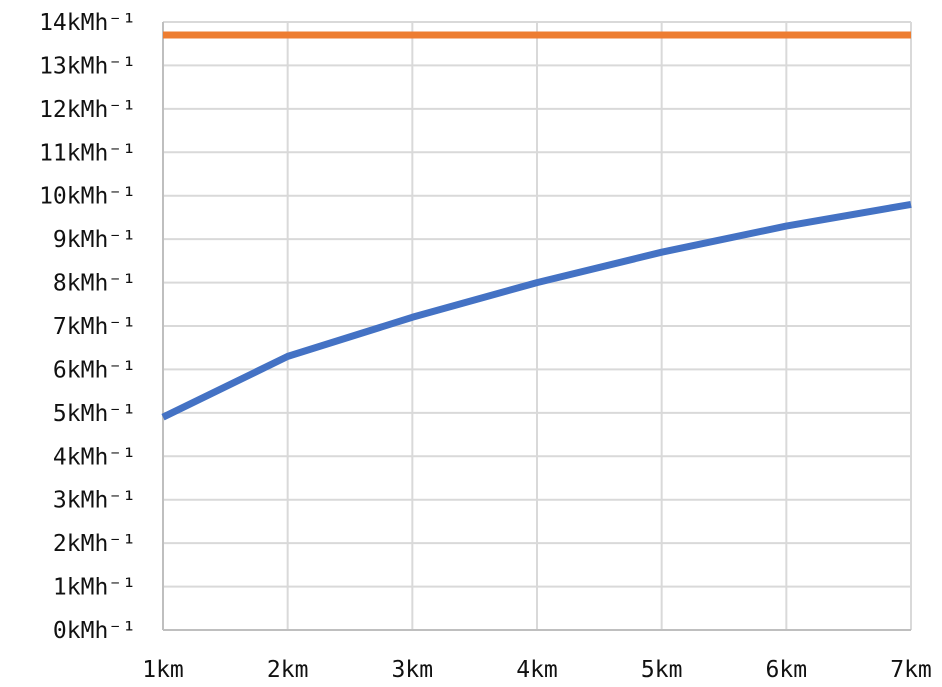 This screenshot has width=942, height=687. Describe the element at coordinates (94, 501) in the screenshot. I see `y-tick-label: 3kMh⁻¹` at that location.